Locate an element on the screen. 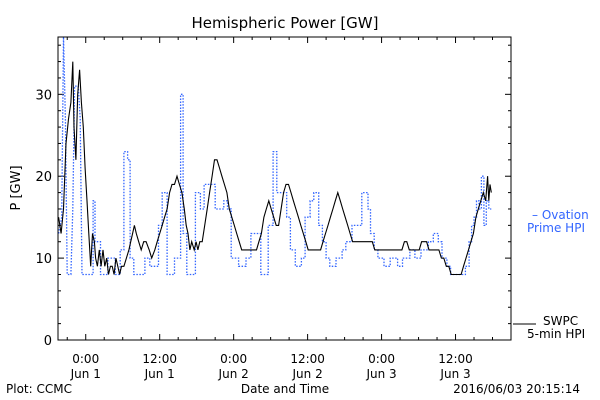 The height and width of the screenshot is (400, 600). plot-credit: Plot: CCMC is located at coordinates (39, 389).